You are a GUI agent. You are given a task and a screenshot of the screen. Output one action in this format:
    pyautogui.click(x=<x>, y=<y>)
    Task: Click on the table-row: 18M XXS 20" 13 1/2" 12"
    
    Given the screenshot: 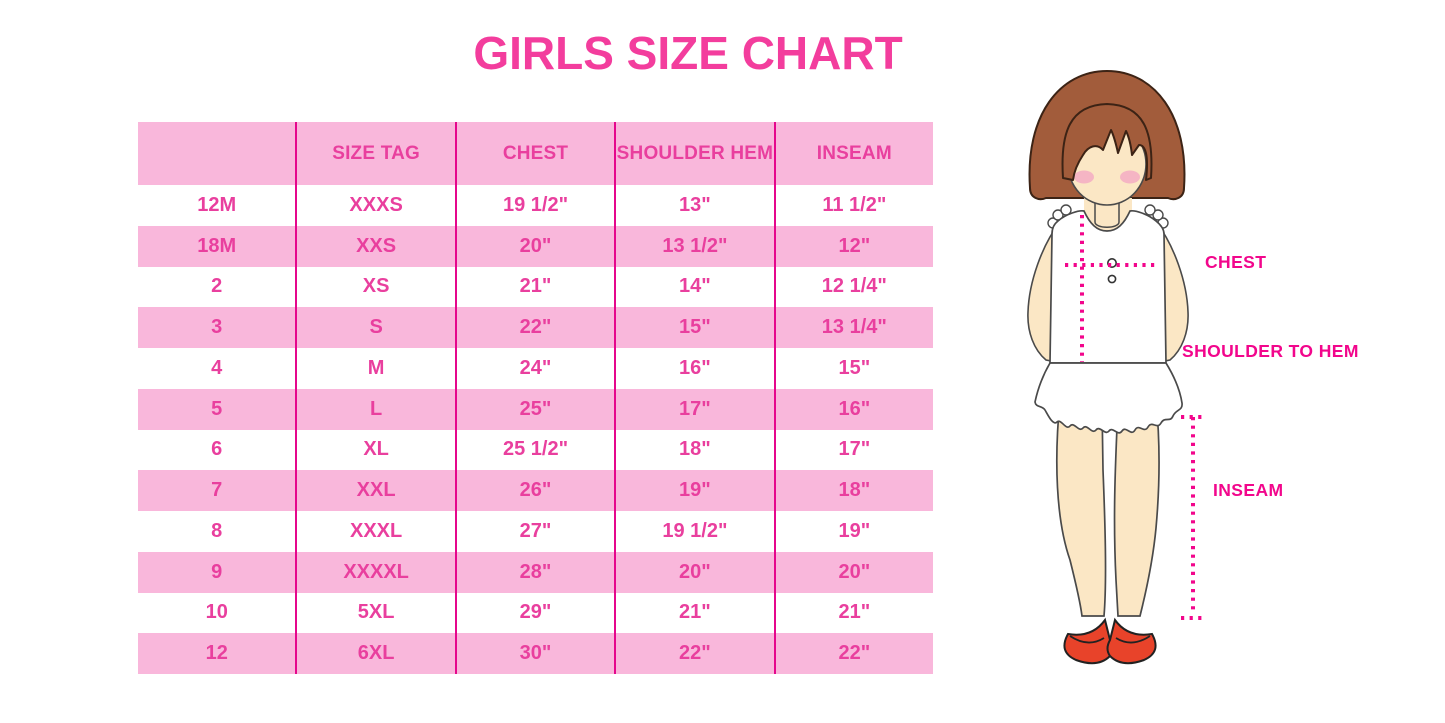 What is the action you would take?
    pyautogui.click(x=535, y=246)
    